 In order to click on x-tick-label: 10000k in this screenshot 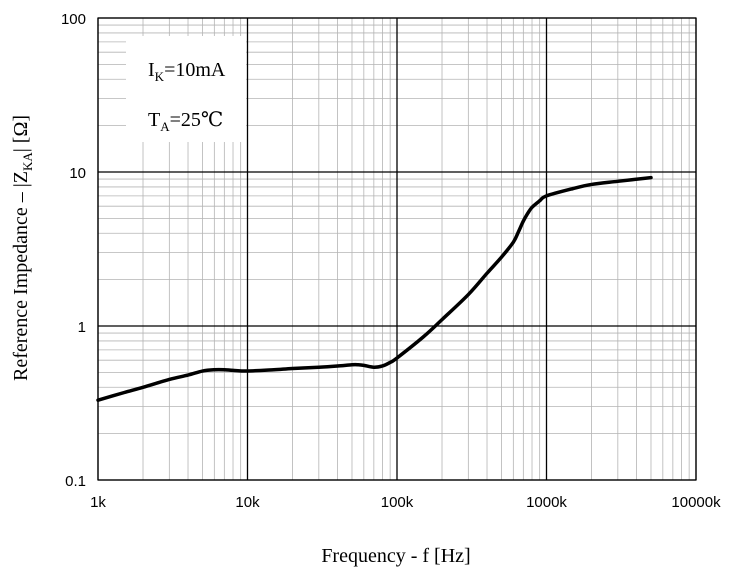, I will do `click(696, 502)`.